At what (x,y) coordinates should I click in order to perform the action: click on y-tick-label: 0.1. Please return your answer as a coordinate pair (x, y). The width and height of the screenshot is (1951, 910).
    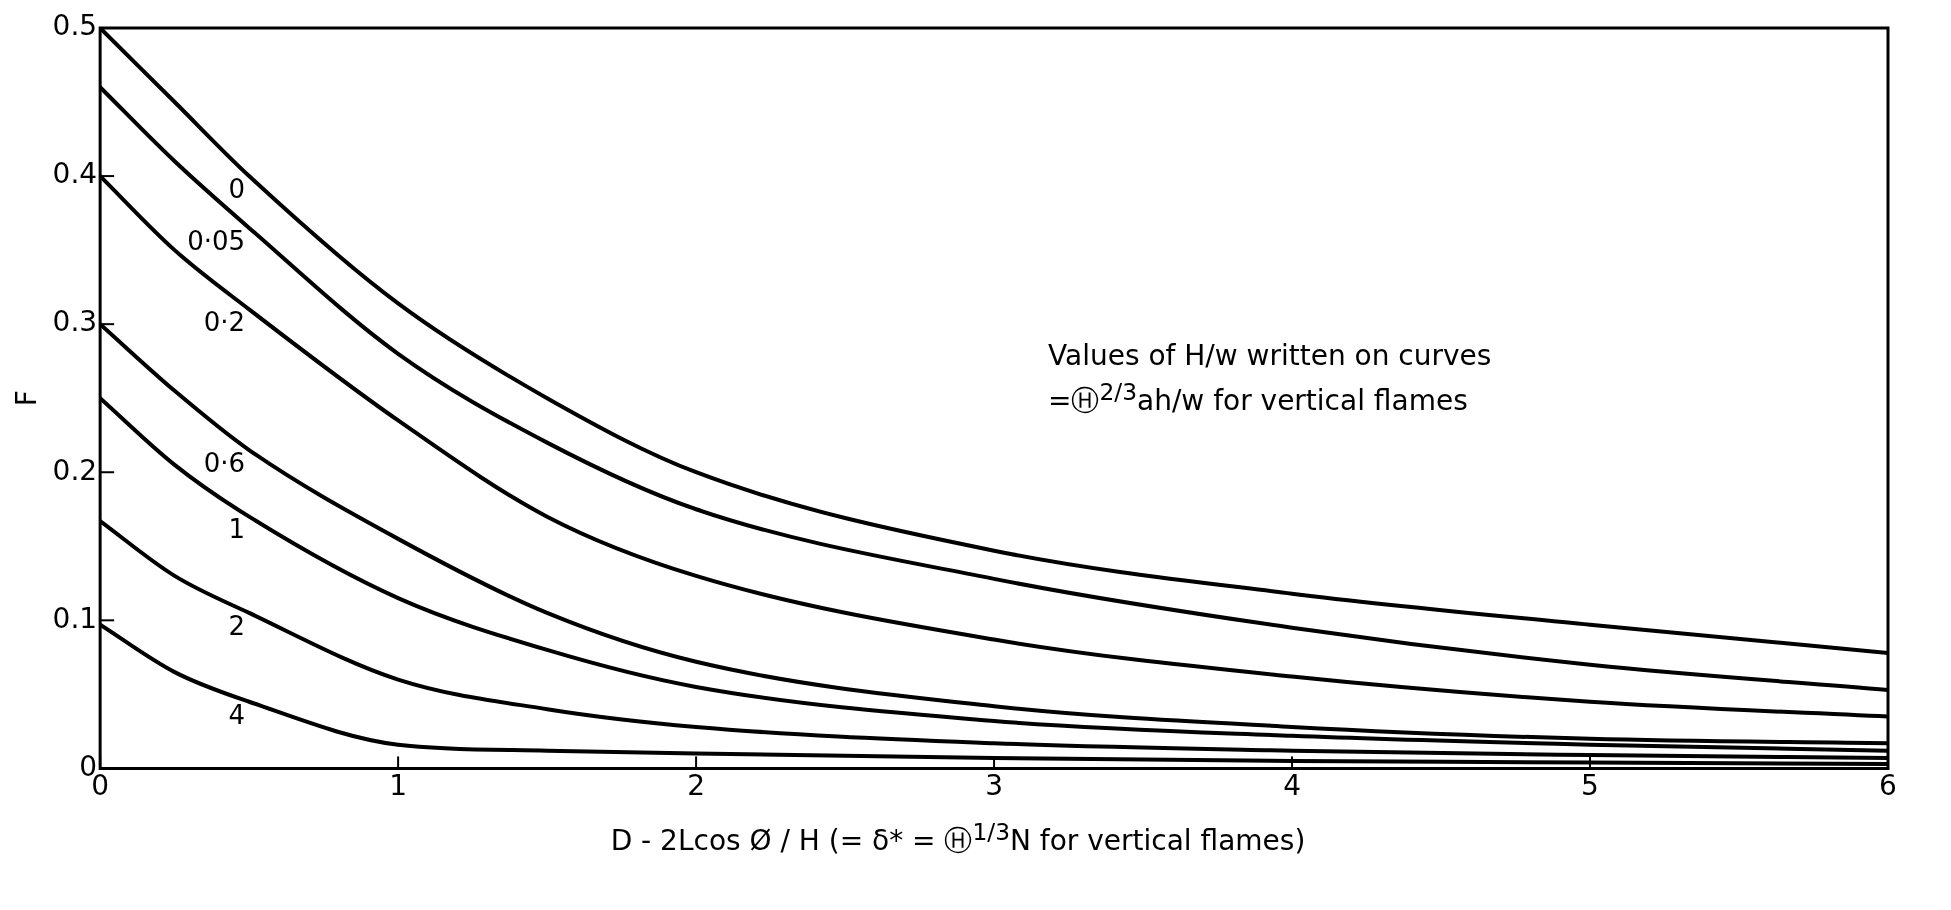
    Looking at the image, I should click on (75, 618).